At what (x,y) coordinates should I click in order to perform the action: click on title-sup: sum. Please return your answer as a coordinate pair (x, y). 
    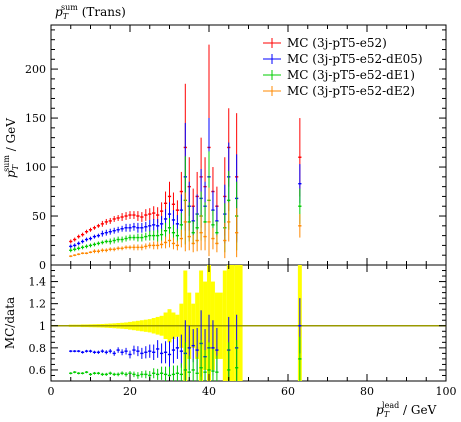
    Looking at the image, I should click on (69, 7).